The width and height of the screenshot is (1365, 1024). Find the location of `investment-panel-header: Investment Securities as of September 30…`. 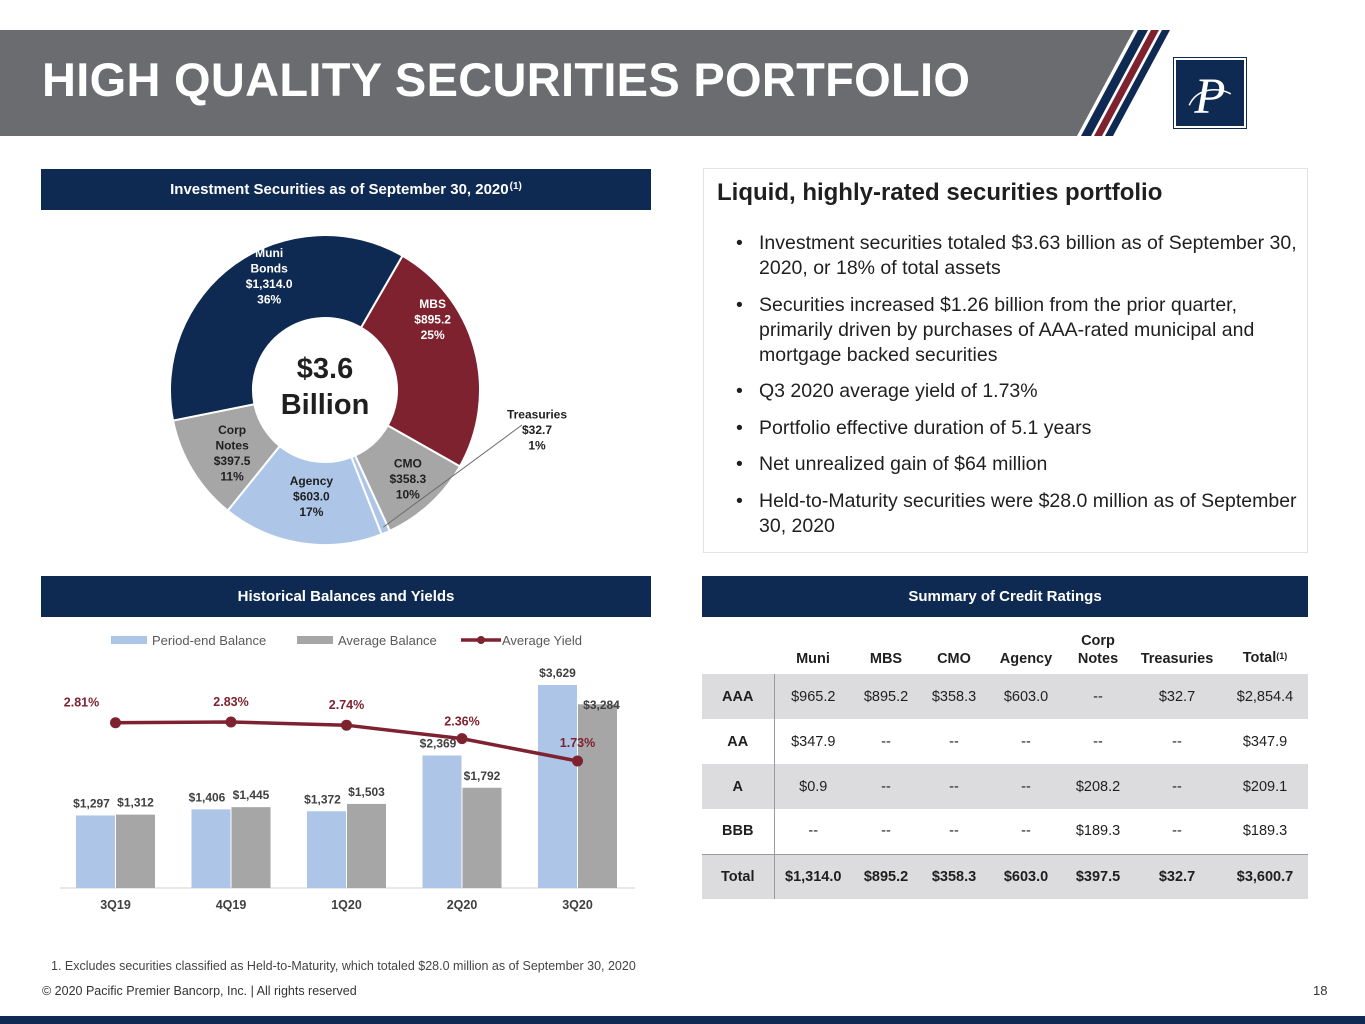

investment-panel-header: Investment Securities as of September 30… is located at coordinates (346, 189).